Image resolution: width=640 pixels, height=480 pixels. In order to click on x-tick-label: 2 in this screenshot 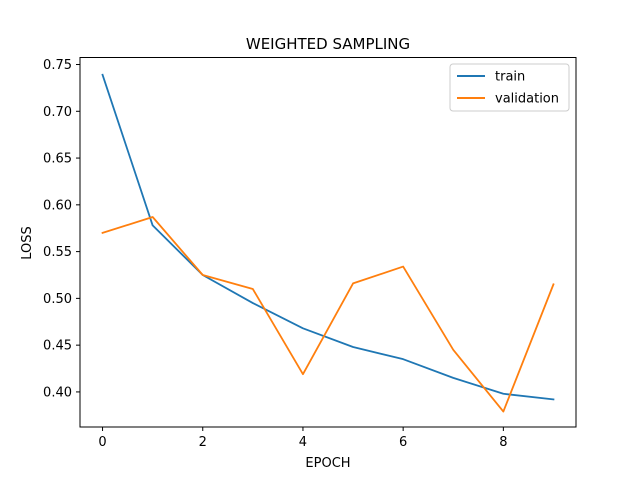, I will do `click(203, 442)`.